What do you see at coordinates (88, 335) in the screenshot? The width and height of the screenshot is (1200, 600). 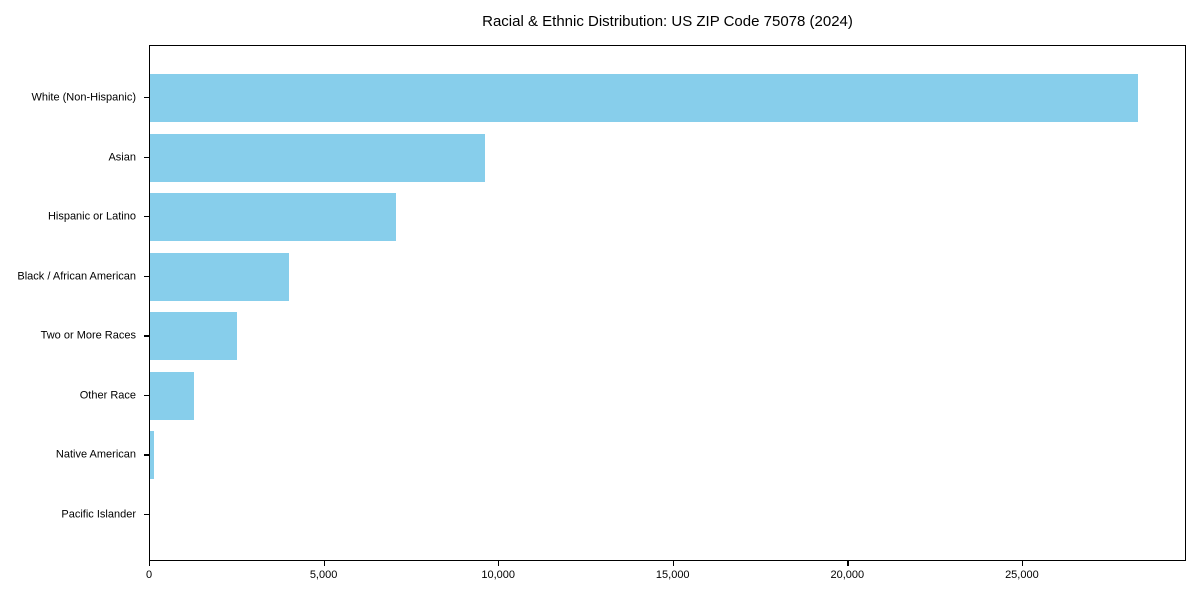 I see `y-tick-label: Two or More Races` at bounding box center [88, 335].